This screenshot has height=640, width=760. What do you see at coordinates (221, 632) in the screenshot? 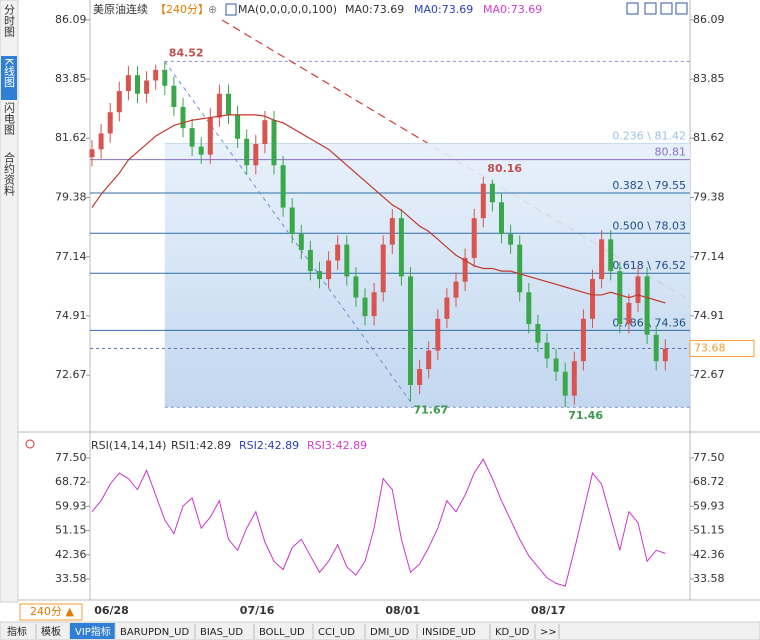
I see `toolbar-tab: BIAS_UD` at bounding box center [221, 632].